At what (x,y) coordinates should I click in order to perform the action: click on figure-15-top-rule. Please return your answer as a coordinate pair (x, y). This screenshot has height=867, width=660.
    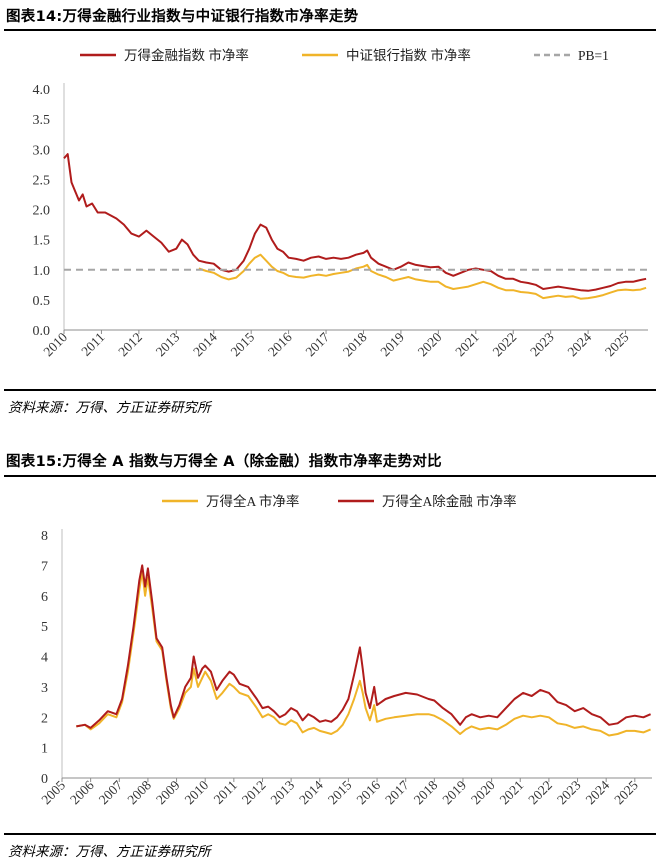
    Looking at the image, I should click on (330, 476).